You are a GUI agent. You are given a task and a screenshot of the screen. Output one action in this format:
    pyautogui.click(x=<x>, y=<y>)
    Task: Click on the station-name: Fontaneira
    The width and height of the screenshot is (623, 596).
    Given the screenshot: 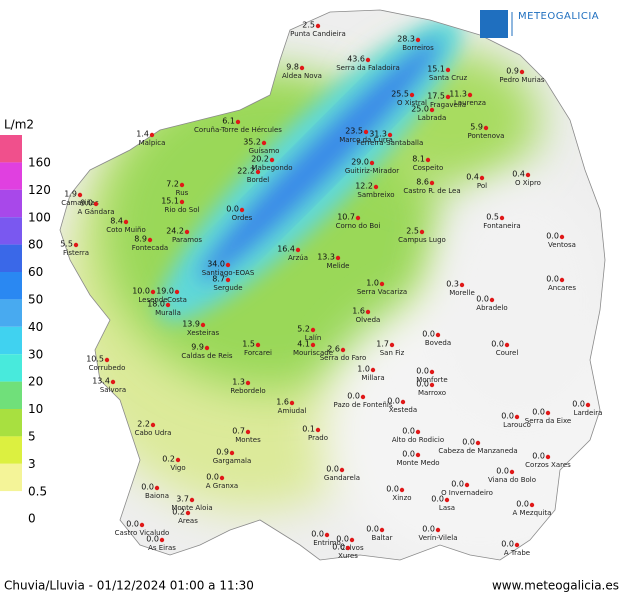 What is the action you would take?
    pyautogui.click(x=501, y=226)
    